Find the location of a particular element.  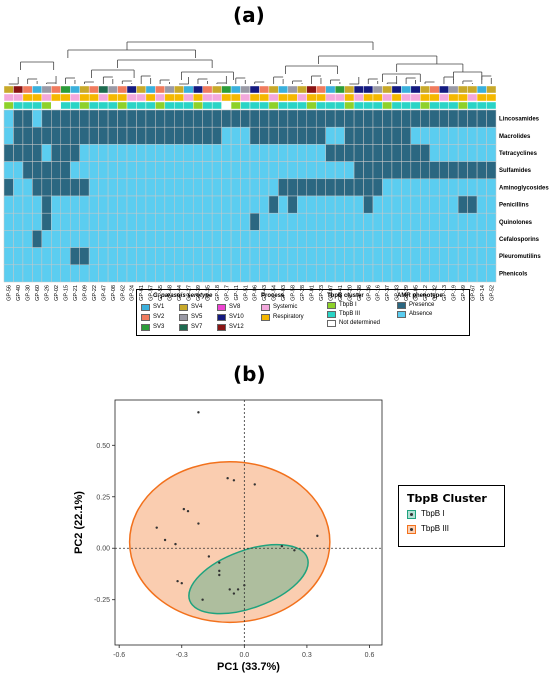

process-label: Respiratory is located at coordinates (288, 316).